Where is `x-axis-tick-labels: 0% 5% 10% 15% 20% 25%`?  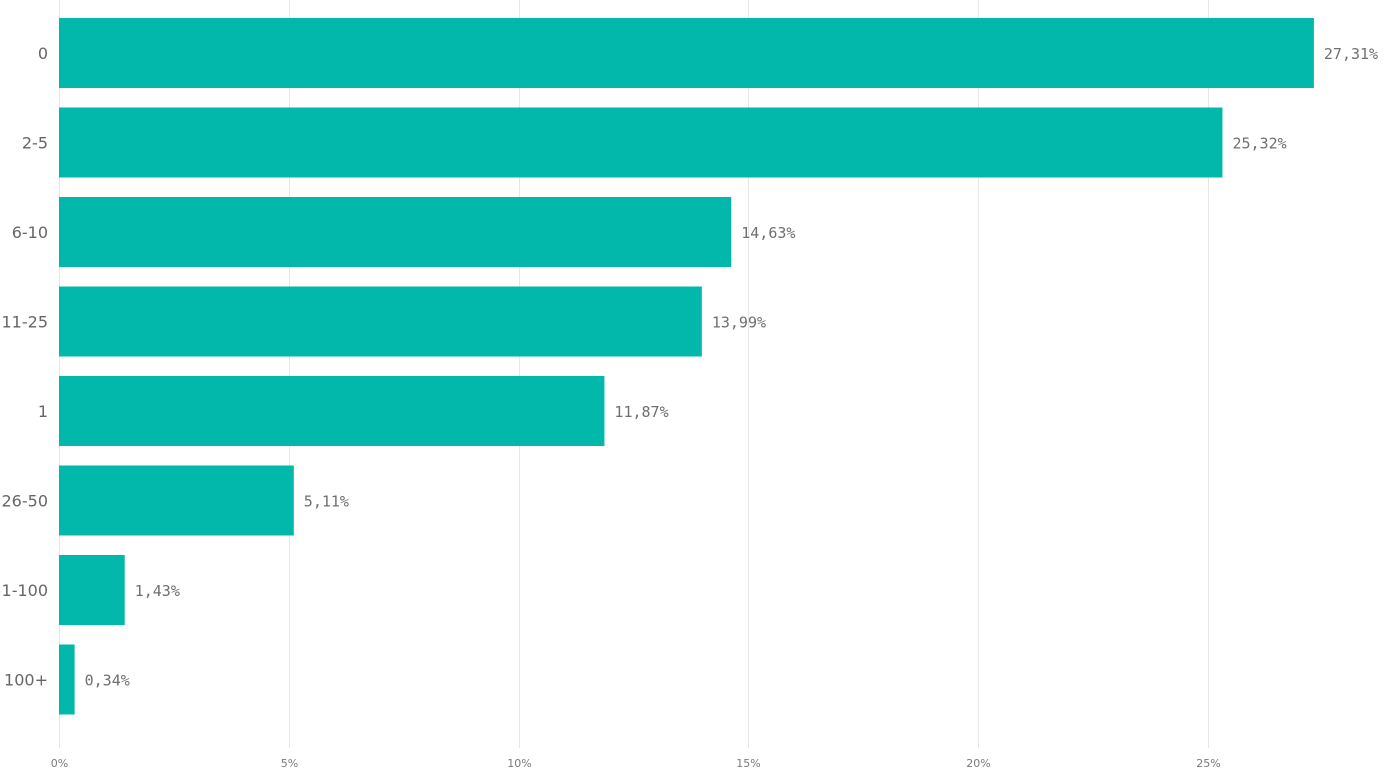
x-axis-tick-labels: 0% 5% 10% 15% 20% 25% is located at coordinates (636, 763).